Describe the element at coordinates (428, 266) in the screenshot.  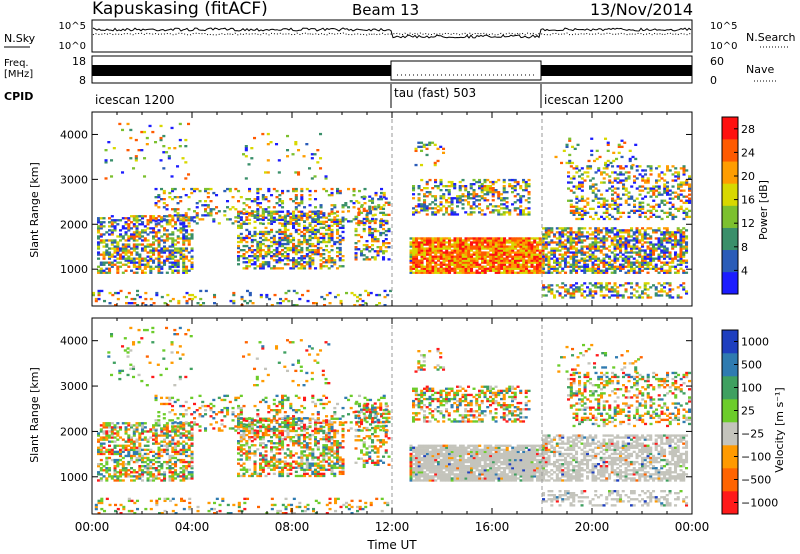
I see `power-cell-1965` at that location.